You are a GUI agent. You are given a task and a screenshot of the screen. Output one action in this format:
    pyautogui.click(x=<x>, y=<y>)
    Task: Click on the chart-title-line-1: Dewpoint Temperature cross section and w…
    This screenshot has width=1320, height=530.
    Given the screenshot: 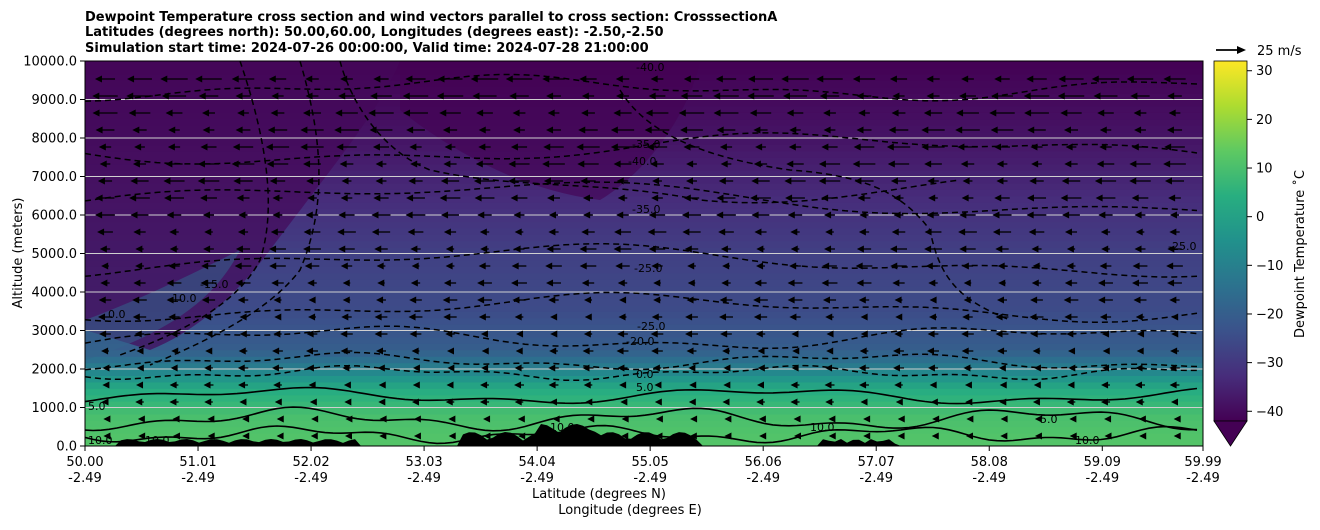 What is the action you would take?
    pyautogui.click(x=431, y=17)
    